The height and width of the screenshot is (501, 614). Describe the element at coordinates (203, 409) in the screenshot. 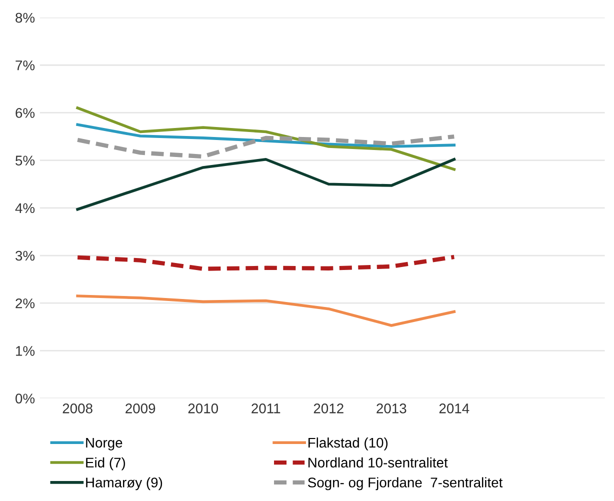

I see `x-tick-label: 2010` at that location.